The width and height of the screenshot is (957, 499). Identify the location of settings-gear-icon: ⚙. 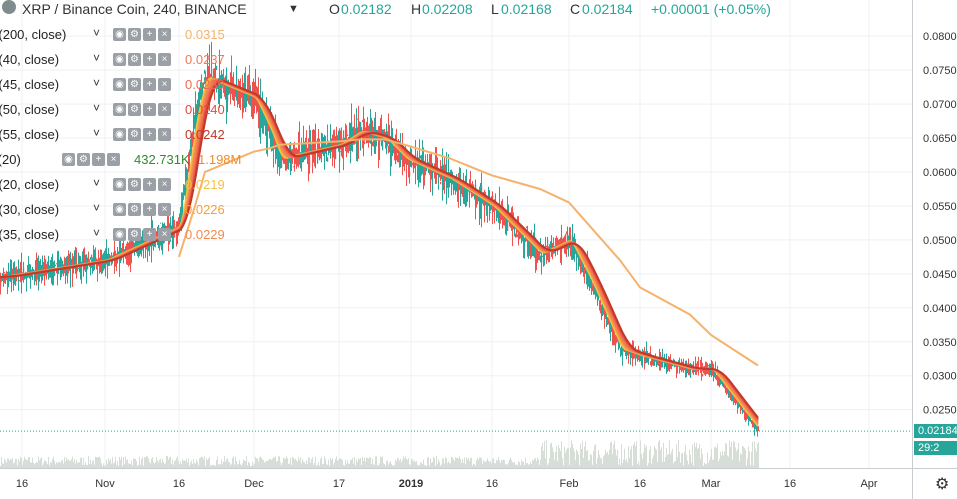
(942, 484).